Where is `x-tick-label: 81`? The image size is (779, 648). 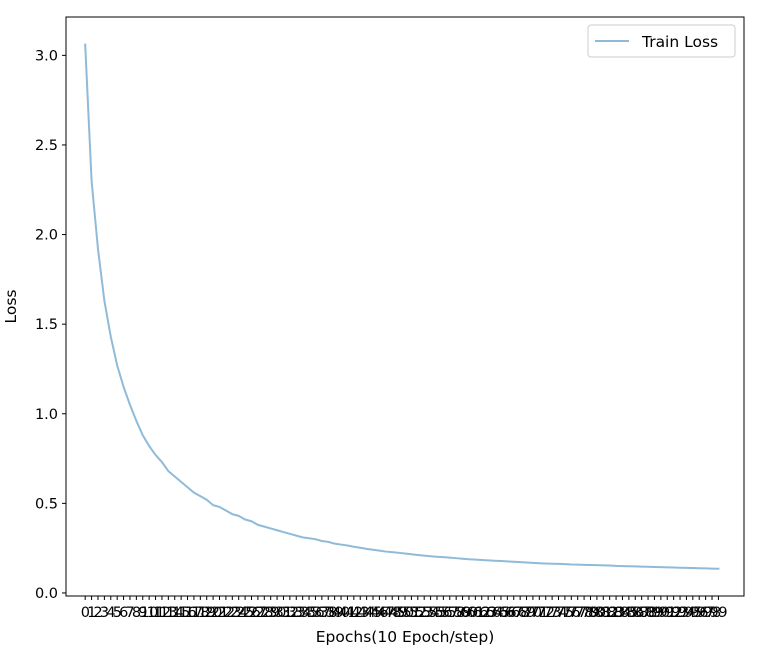
x-tick-label: 81 is located at coordinates (603, 613).